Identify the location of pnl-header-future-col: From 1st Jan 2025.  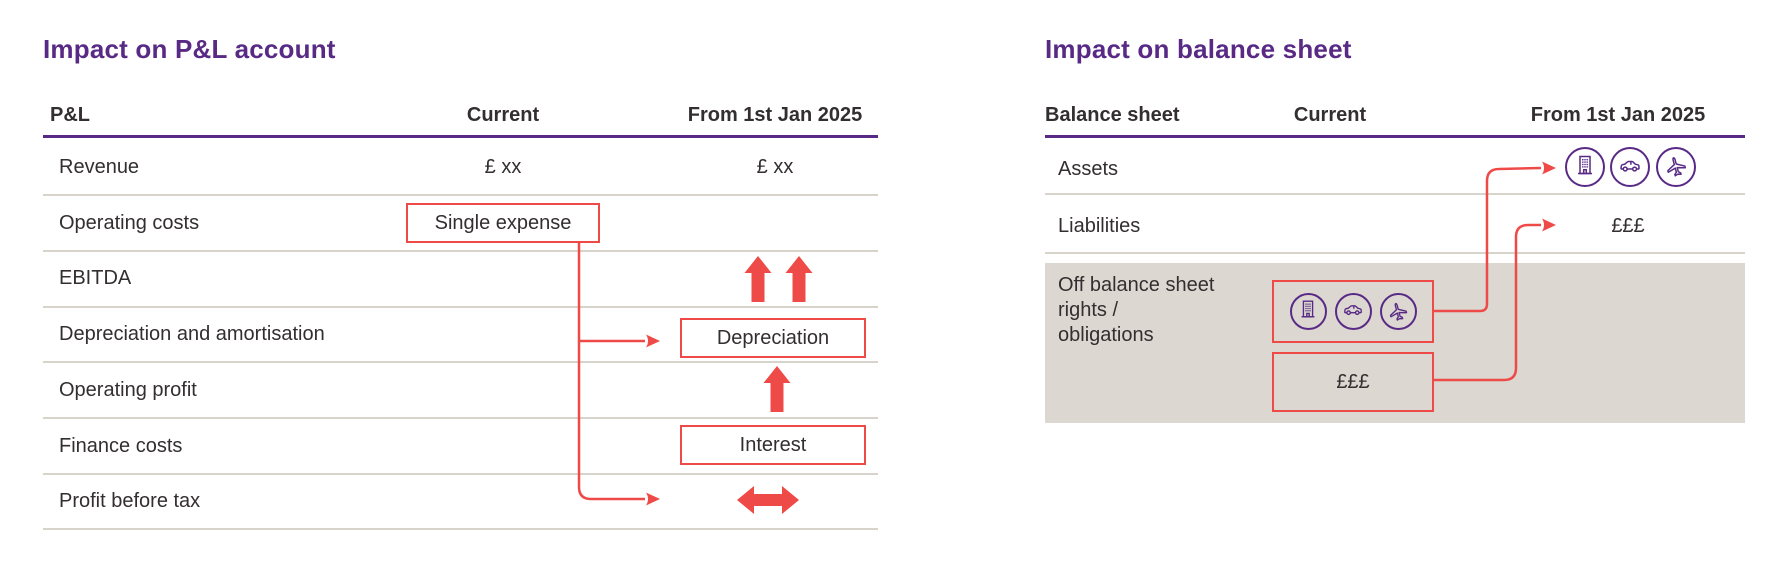
(775, 115).